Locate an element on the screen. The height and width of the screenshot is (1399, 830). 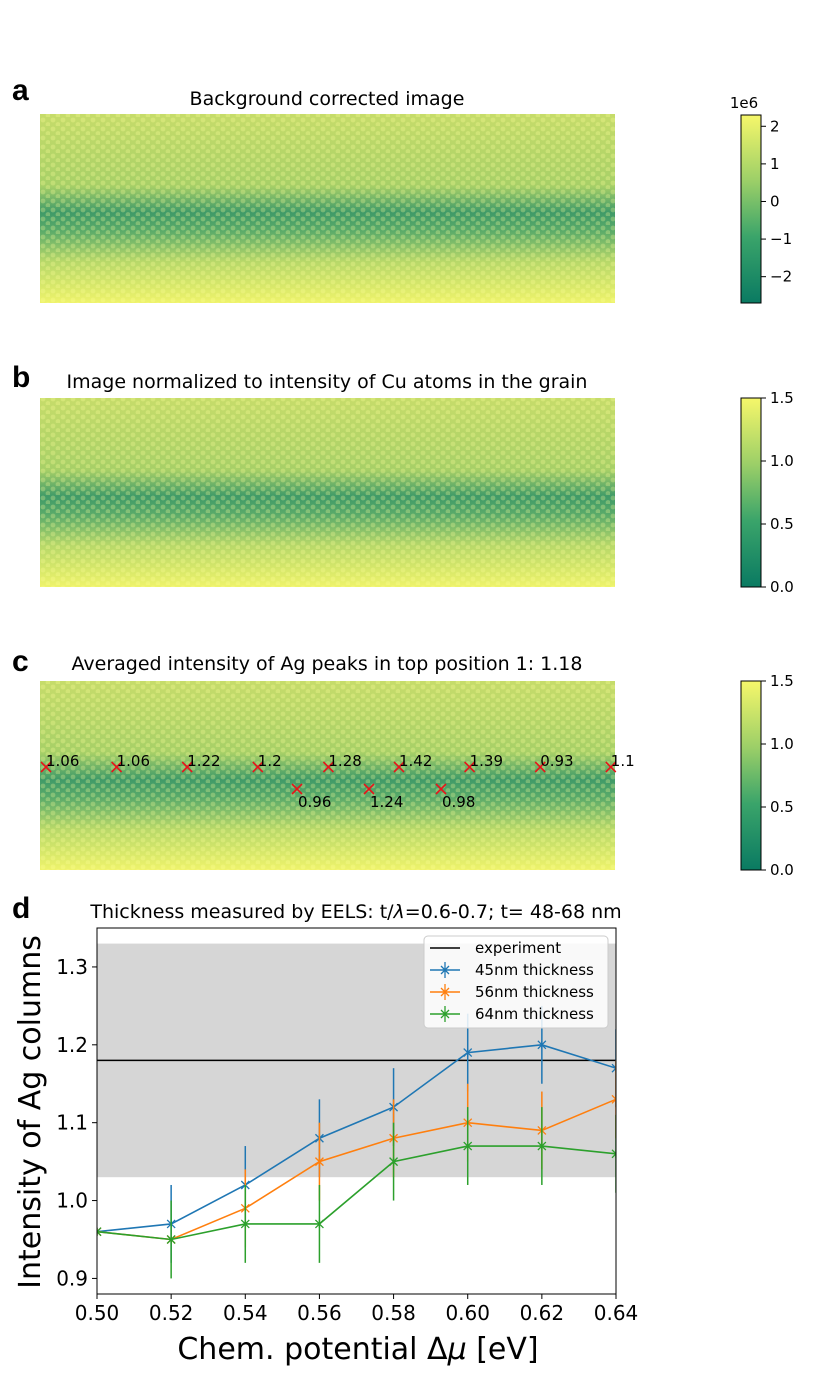
colorbar-b-tick-label: 1.5 is located at coordinates (782, 398).